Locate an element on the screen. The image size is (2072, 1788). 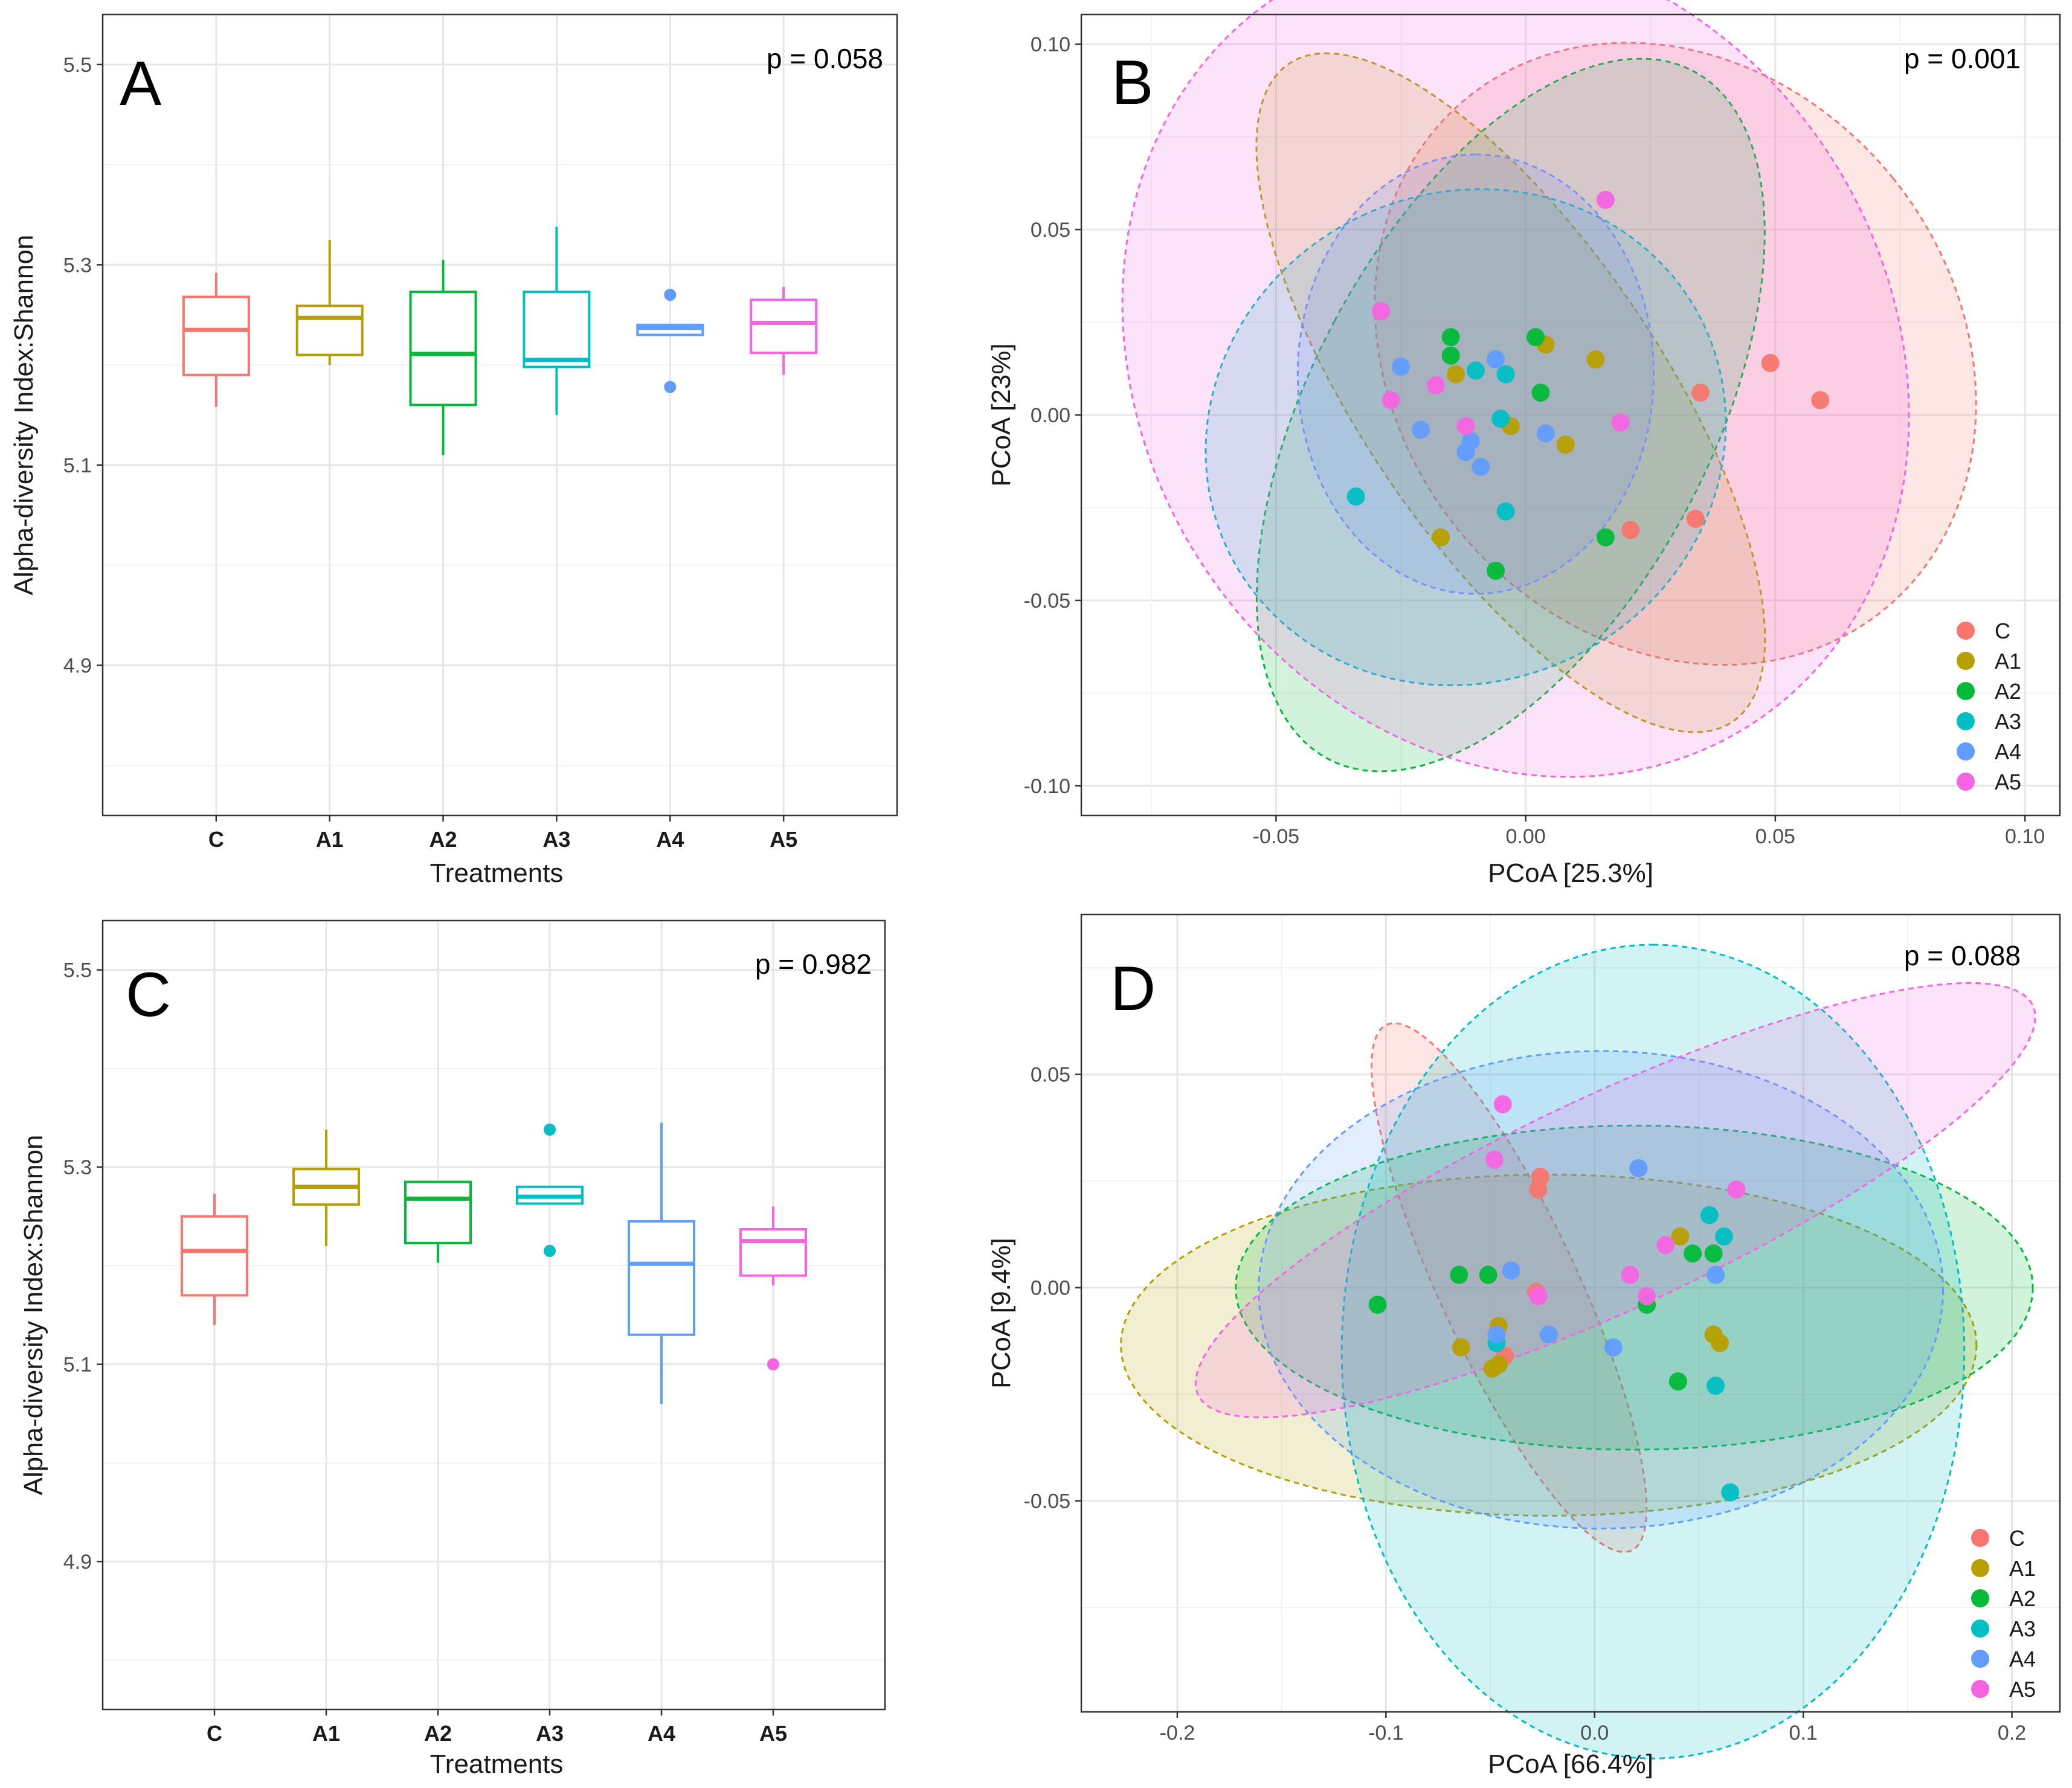
panel-b-letter: B is located at coordinates (1132, 83).